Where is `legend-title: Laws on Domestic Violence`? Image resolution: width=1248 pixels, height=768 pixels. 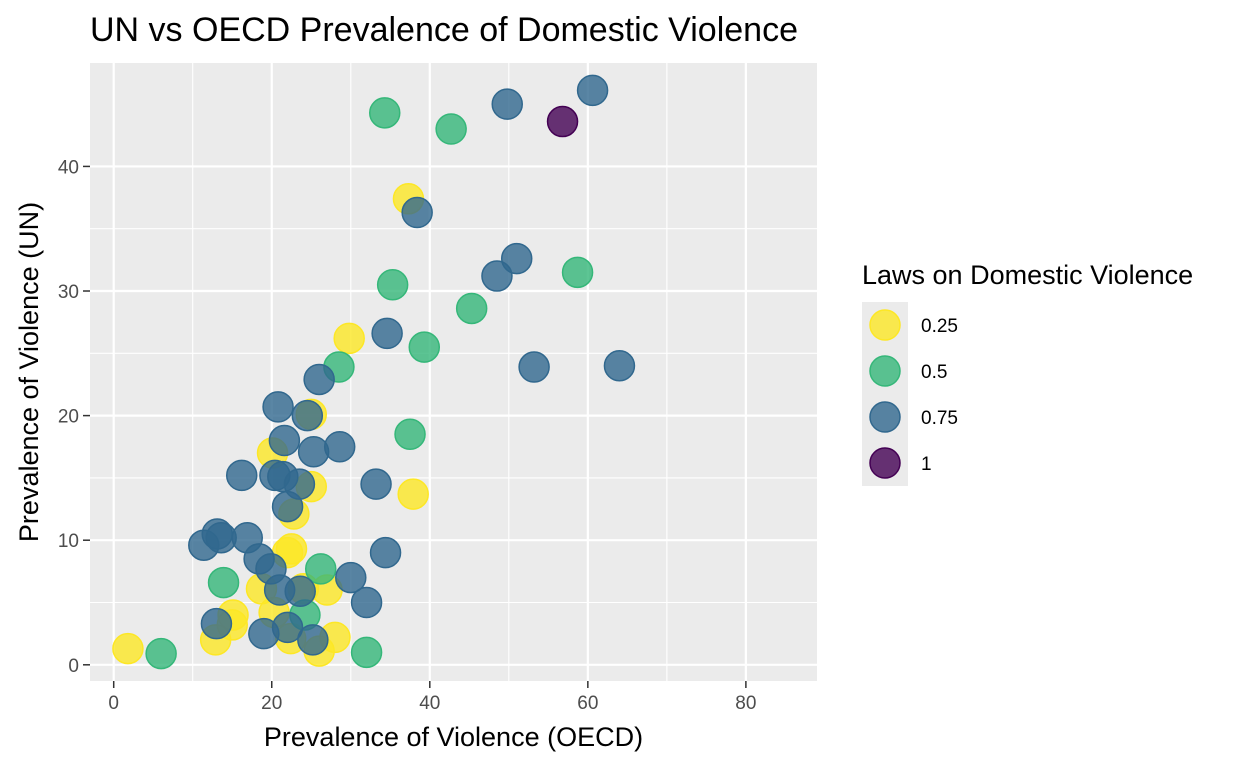 legend-title: Laws on Domestic Violence is located at coordinates (1027, 275).